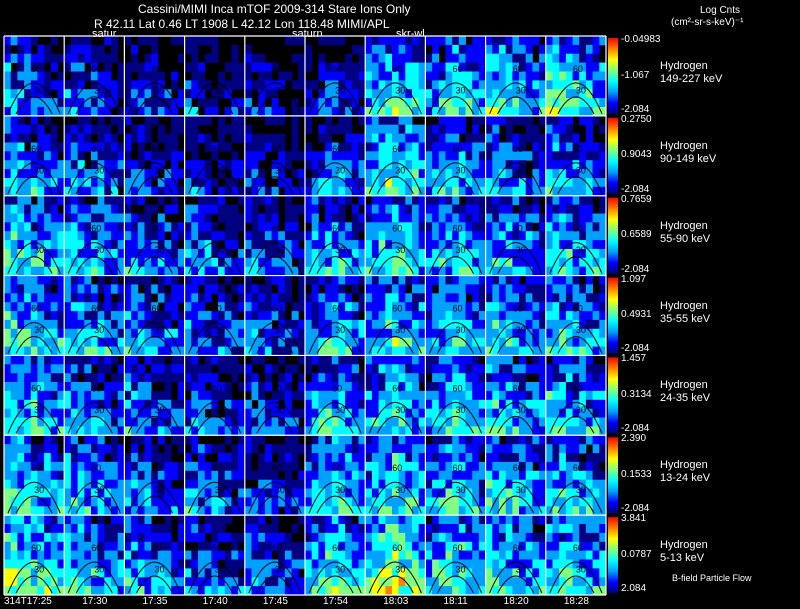  I want to click on contour-label: 60, so click(96, 69).